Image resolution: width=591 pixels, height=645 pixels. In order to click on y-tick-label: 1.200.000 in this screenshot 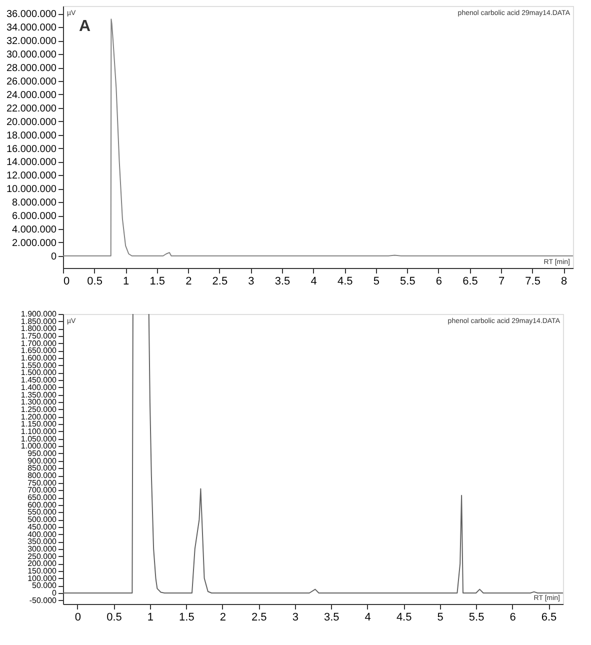, I will do `click(39, 417)`.